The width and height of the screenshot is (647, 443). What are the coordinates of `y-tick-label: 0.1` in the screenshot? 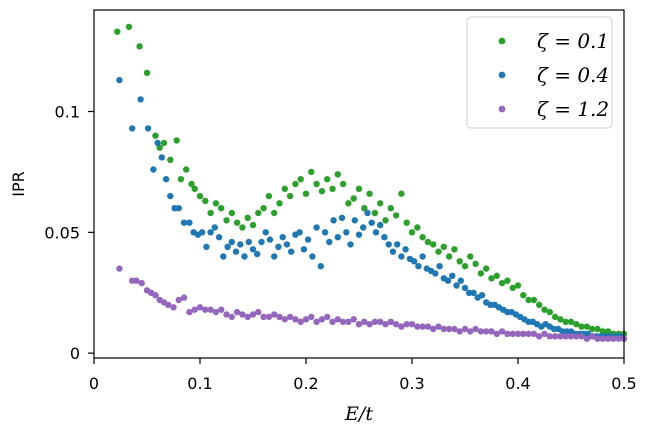 It's located at (67, 112).